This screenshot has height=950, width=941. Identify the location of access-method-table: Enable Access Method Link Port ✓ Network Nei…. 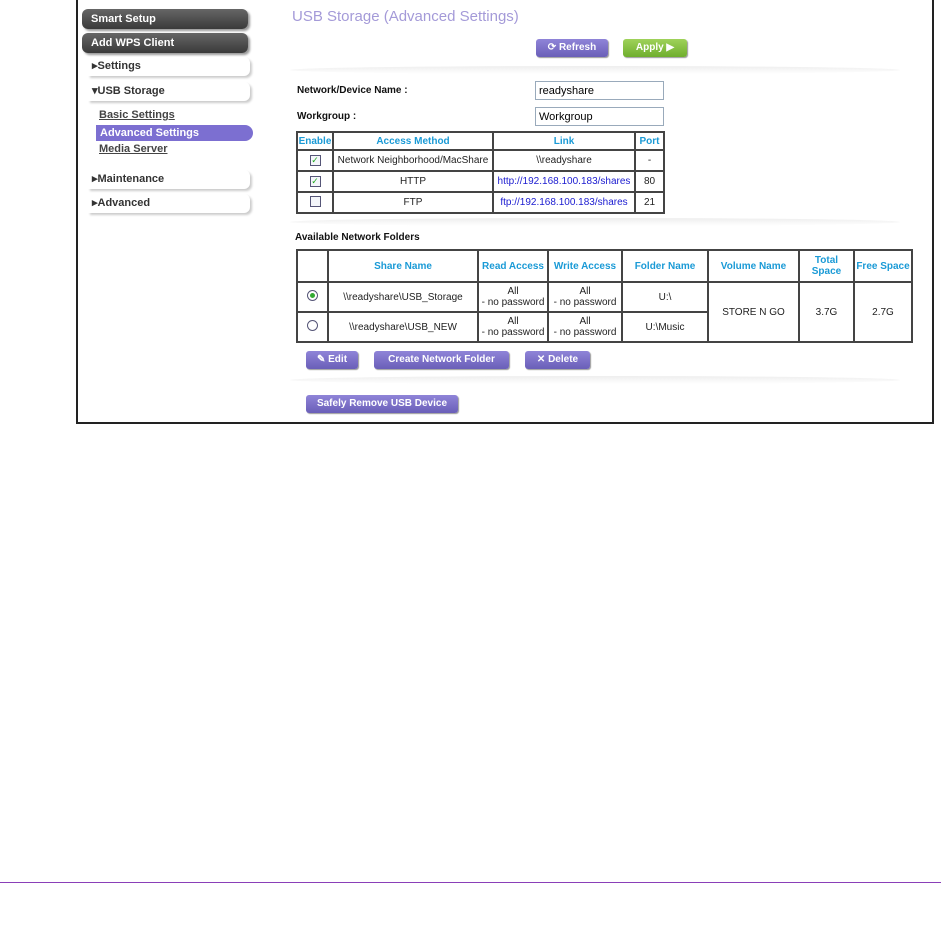
(480, 172).